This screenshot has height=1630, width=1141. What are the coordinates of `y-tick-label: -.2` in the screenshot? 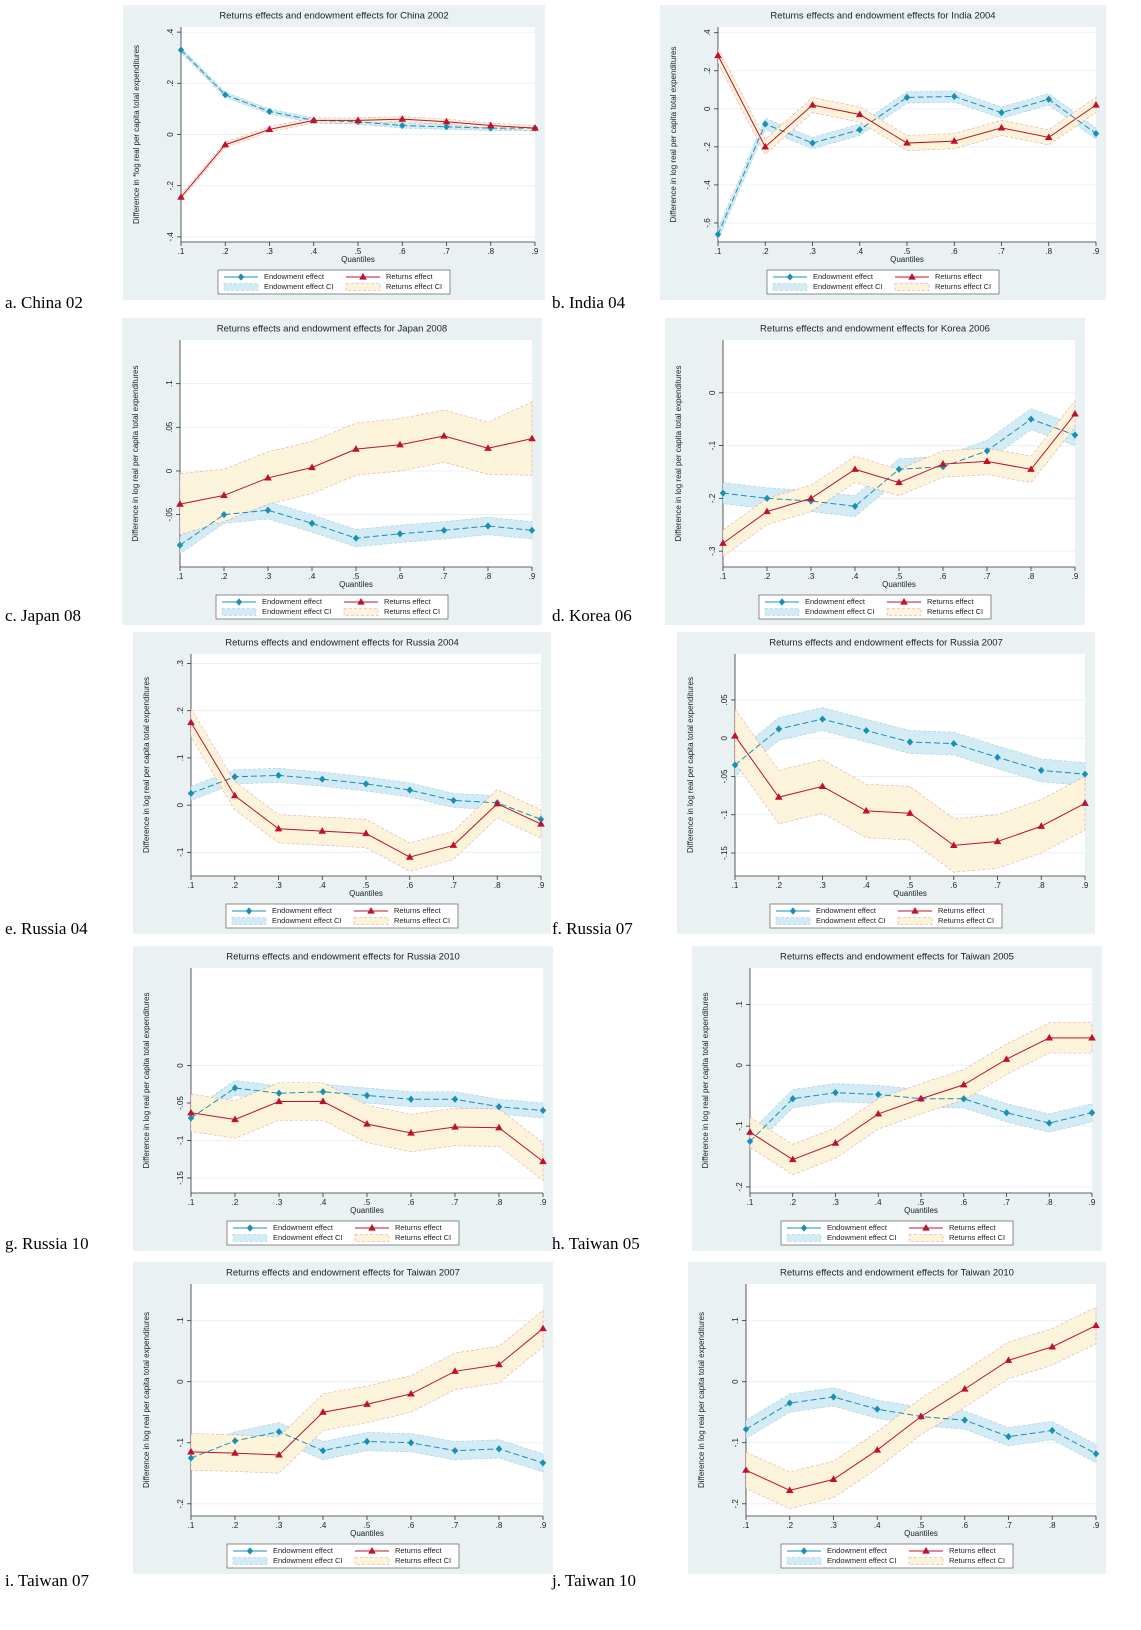 It's located at (707, 147).